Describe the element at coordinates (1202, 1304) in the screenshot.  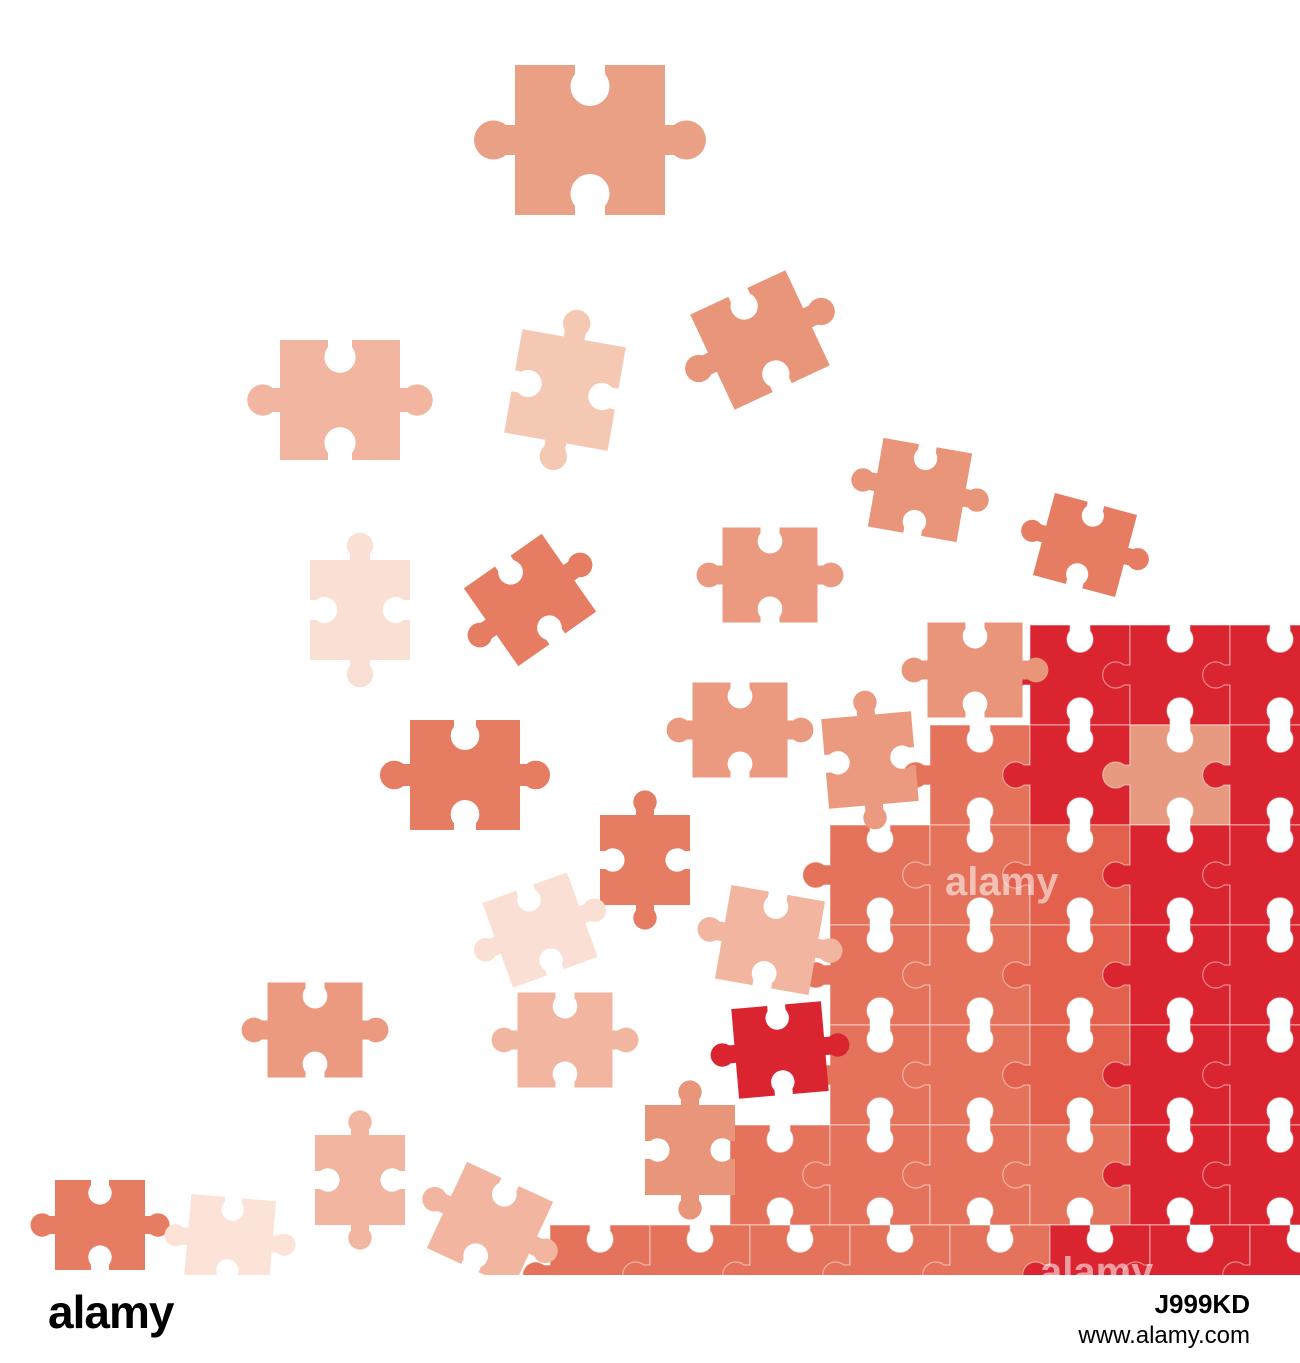
I see `image-id: J999KD` at that location.